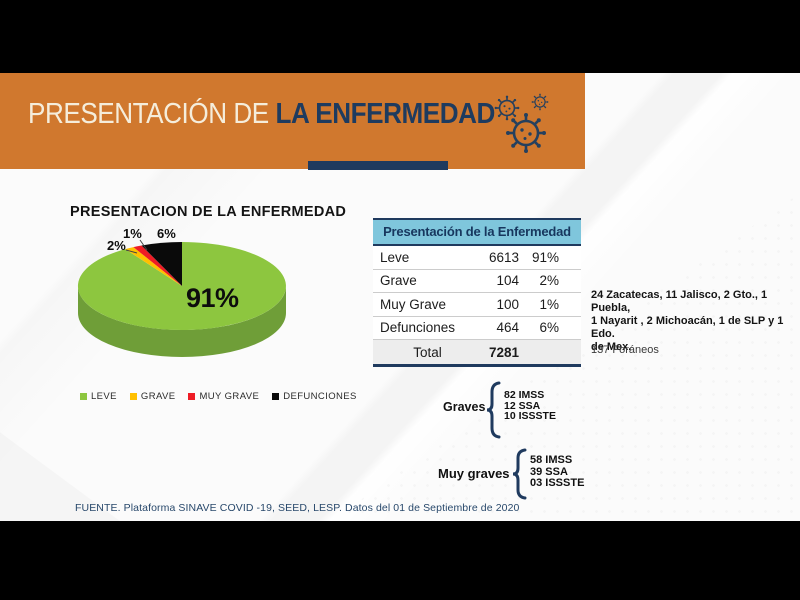 The image size is (800, 600). Describe the element at coordinates (507, 328) in the screenshot. I see `row-value: 464` at that location.